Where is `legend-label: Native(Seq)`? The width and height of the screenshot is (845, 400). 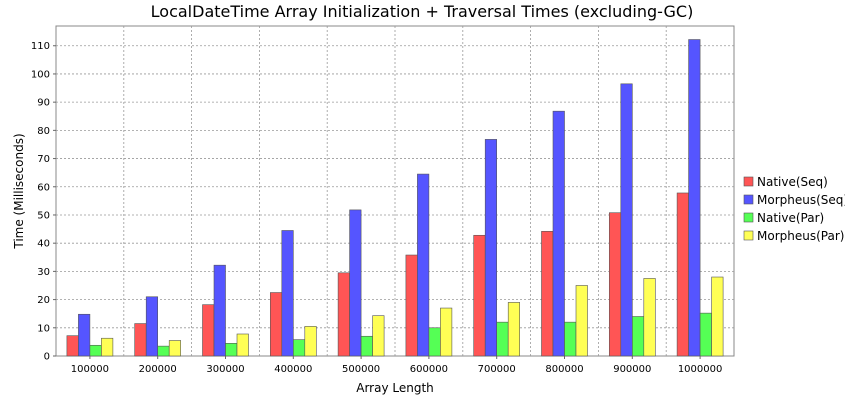
legend-label: Native(Seq) is located at coordinates (792, 182).